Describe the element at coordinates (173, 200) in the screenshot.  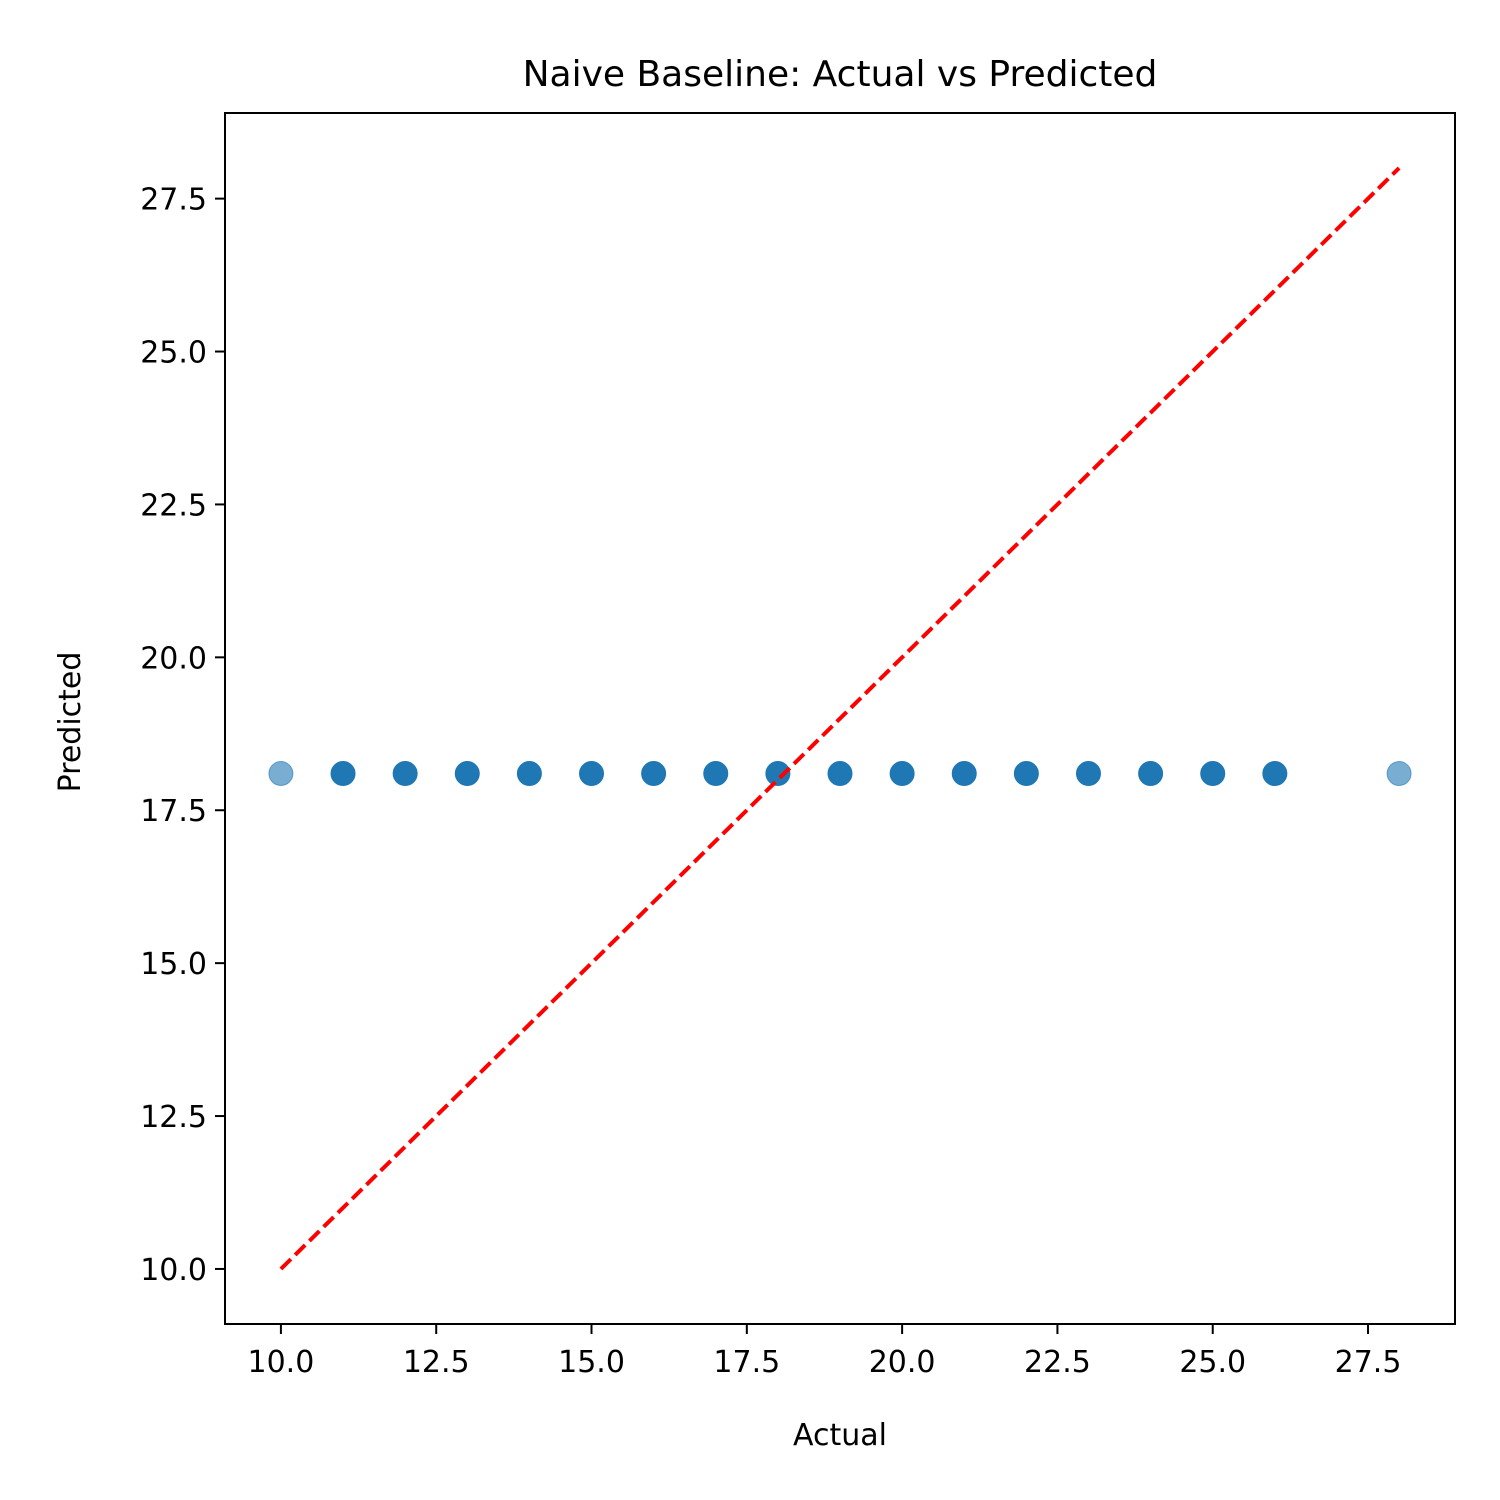
I see `y-tick-label: 27.5` at that location.